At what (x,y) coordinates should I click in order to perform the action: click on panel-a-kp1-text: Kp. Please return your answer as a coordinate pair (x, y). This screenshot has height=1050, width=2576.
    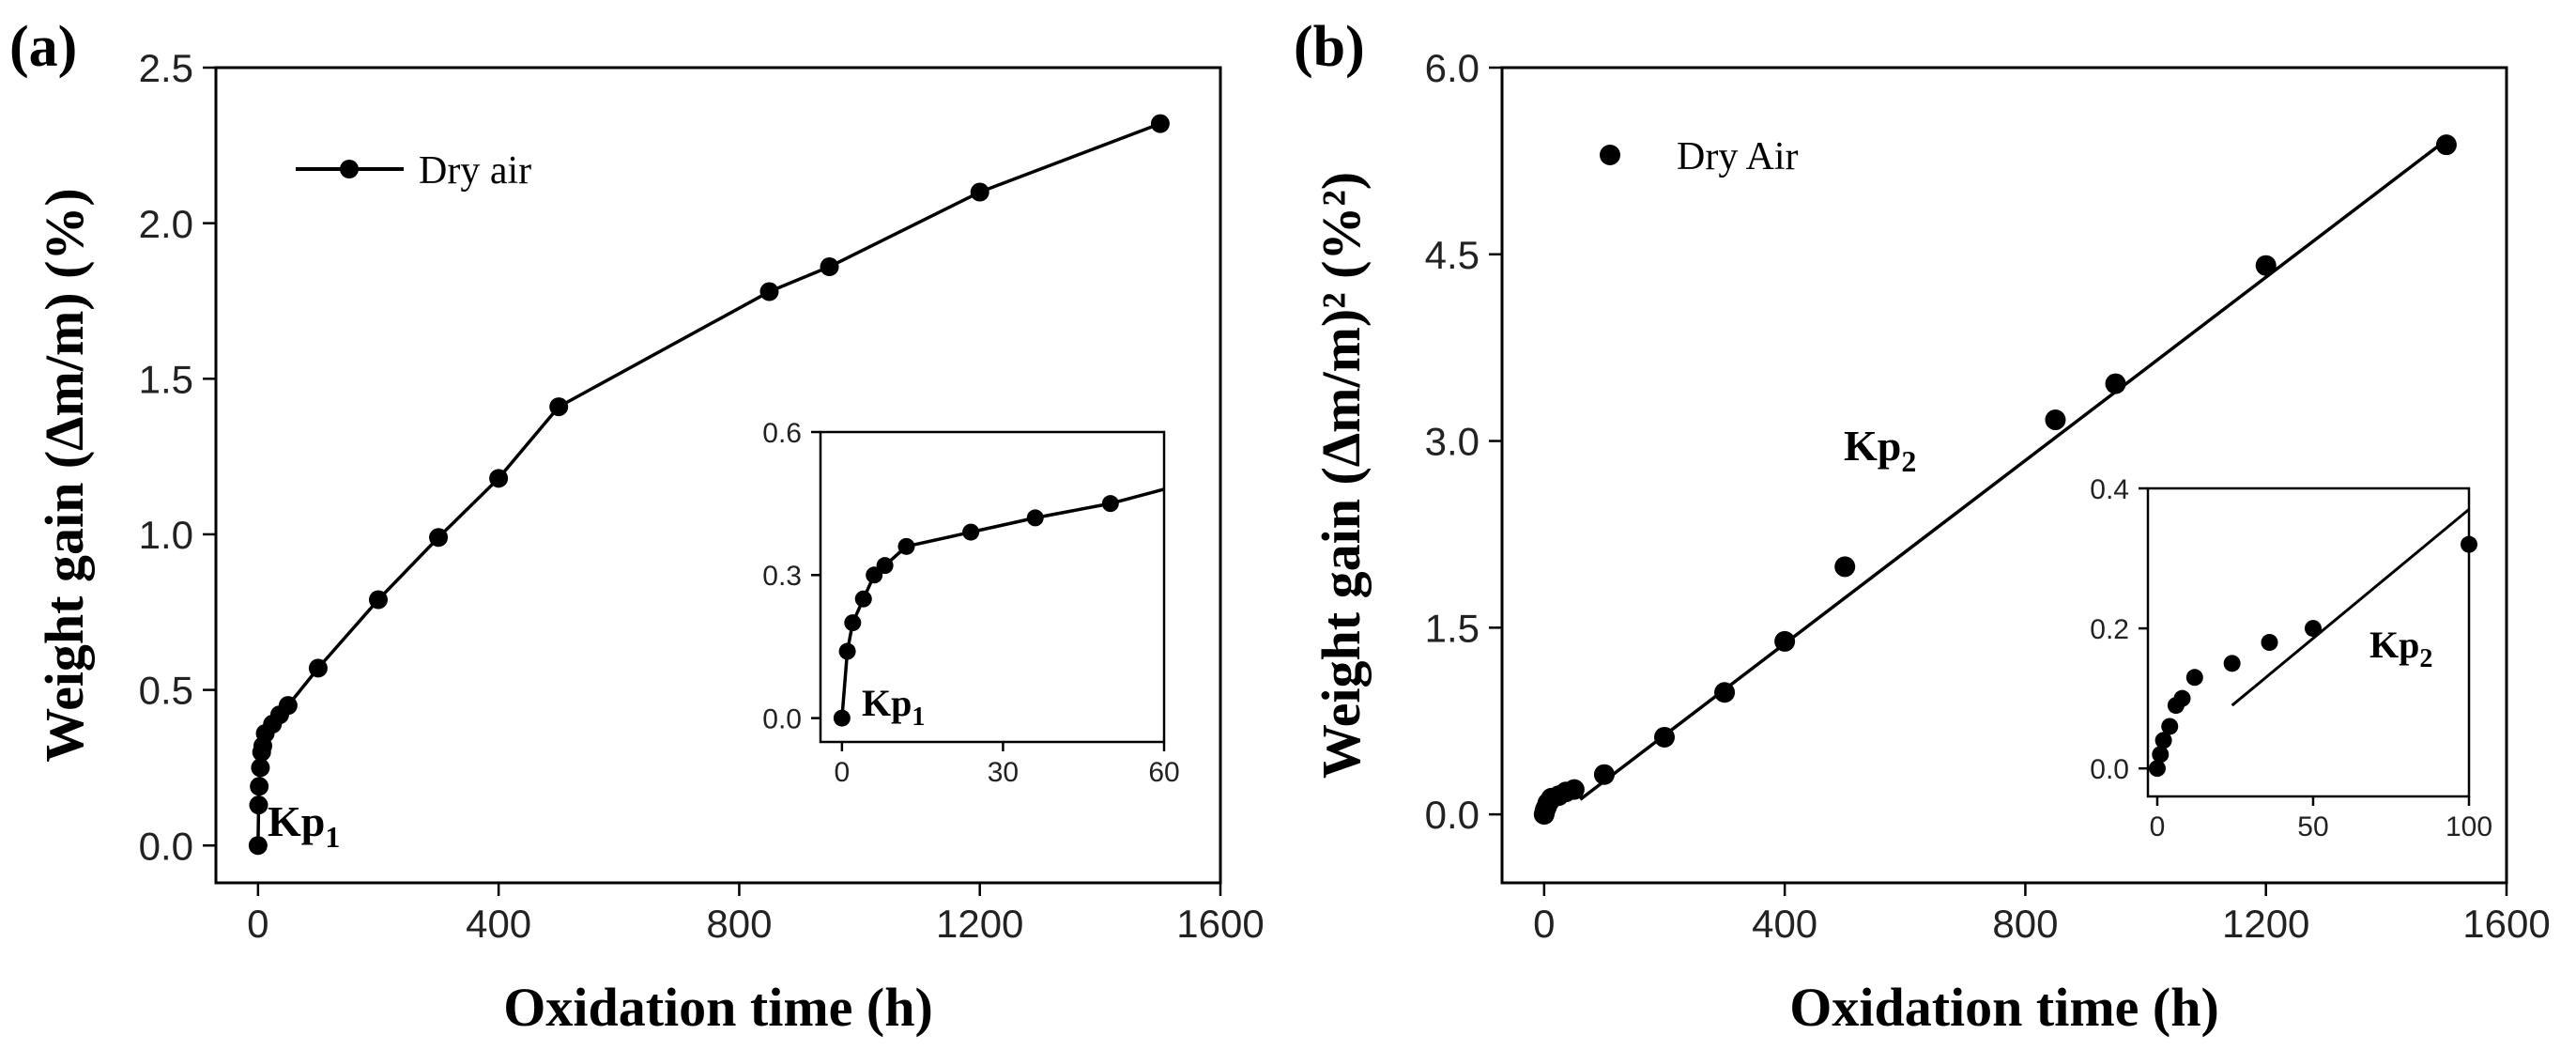
    Looking at the image, I should click on (296, 821).